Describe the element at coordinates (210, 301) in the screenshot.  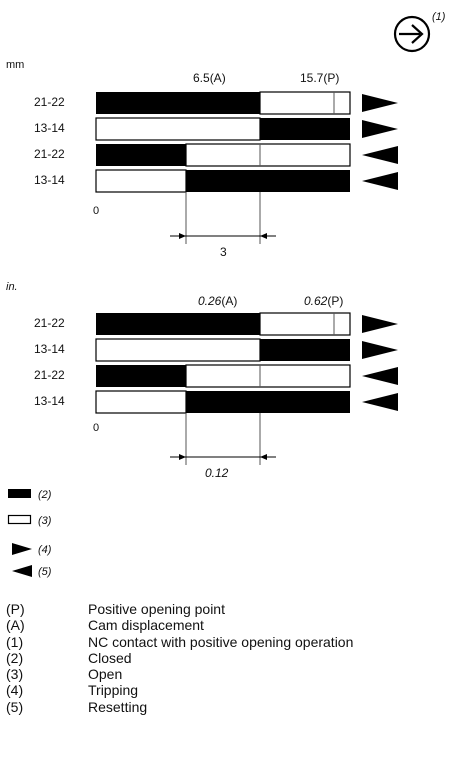
I see `marker-value: 0.26` at that location.